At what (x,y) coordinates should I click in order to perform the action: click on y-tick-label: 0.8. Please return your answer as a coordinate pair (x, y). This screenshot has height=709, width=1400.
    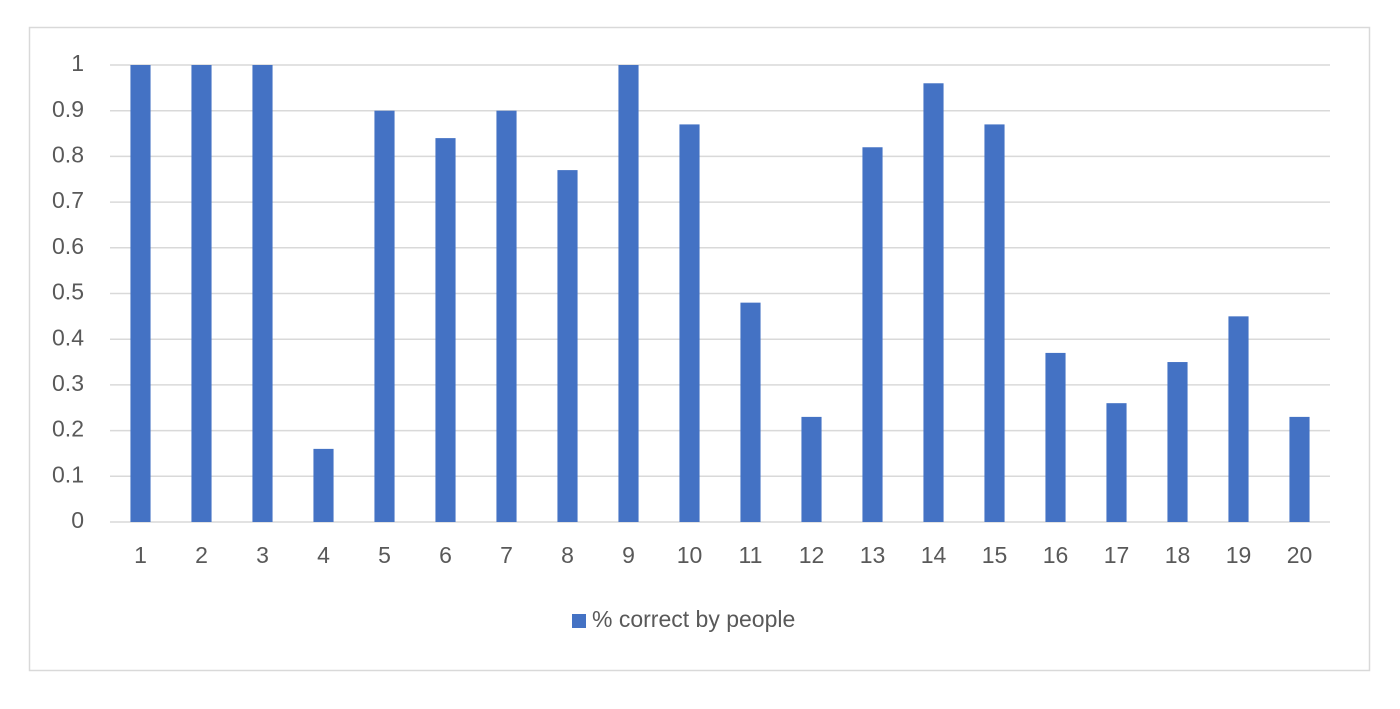
    Looking at the image, I should click on (68, 154).